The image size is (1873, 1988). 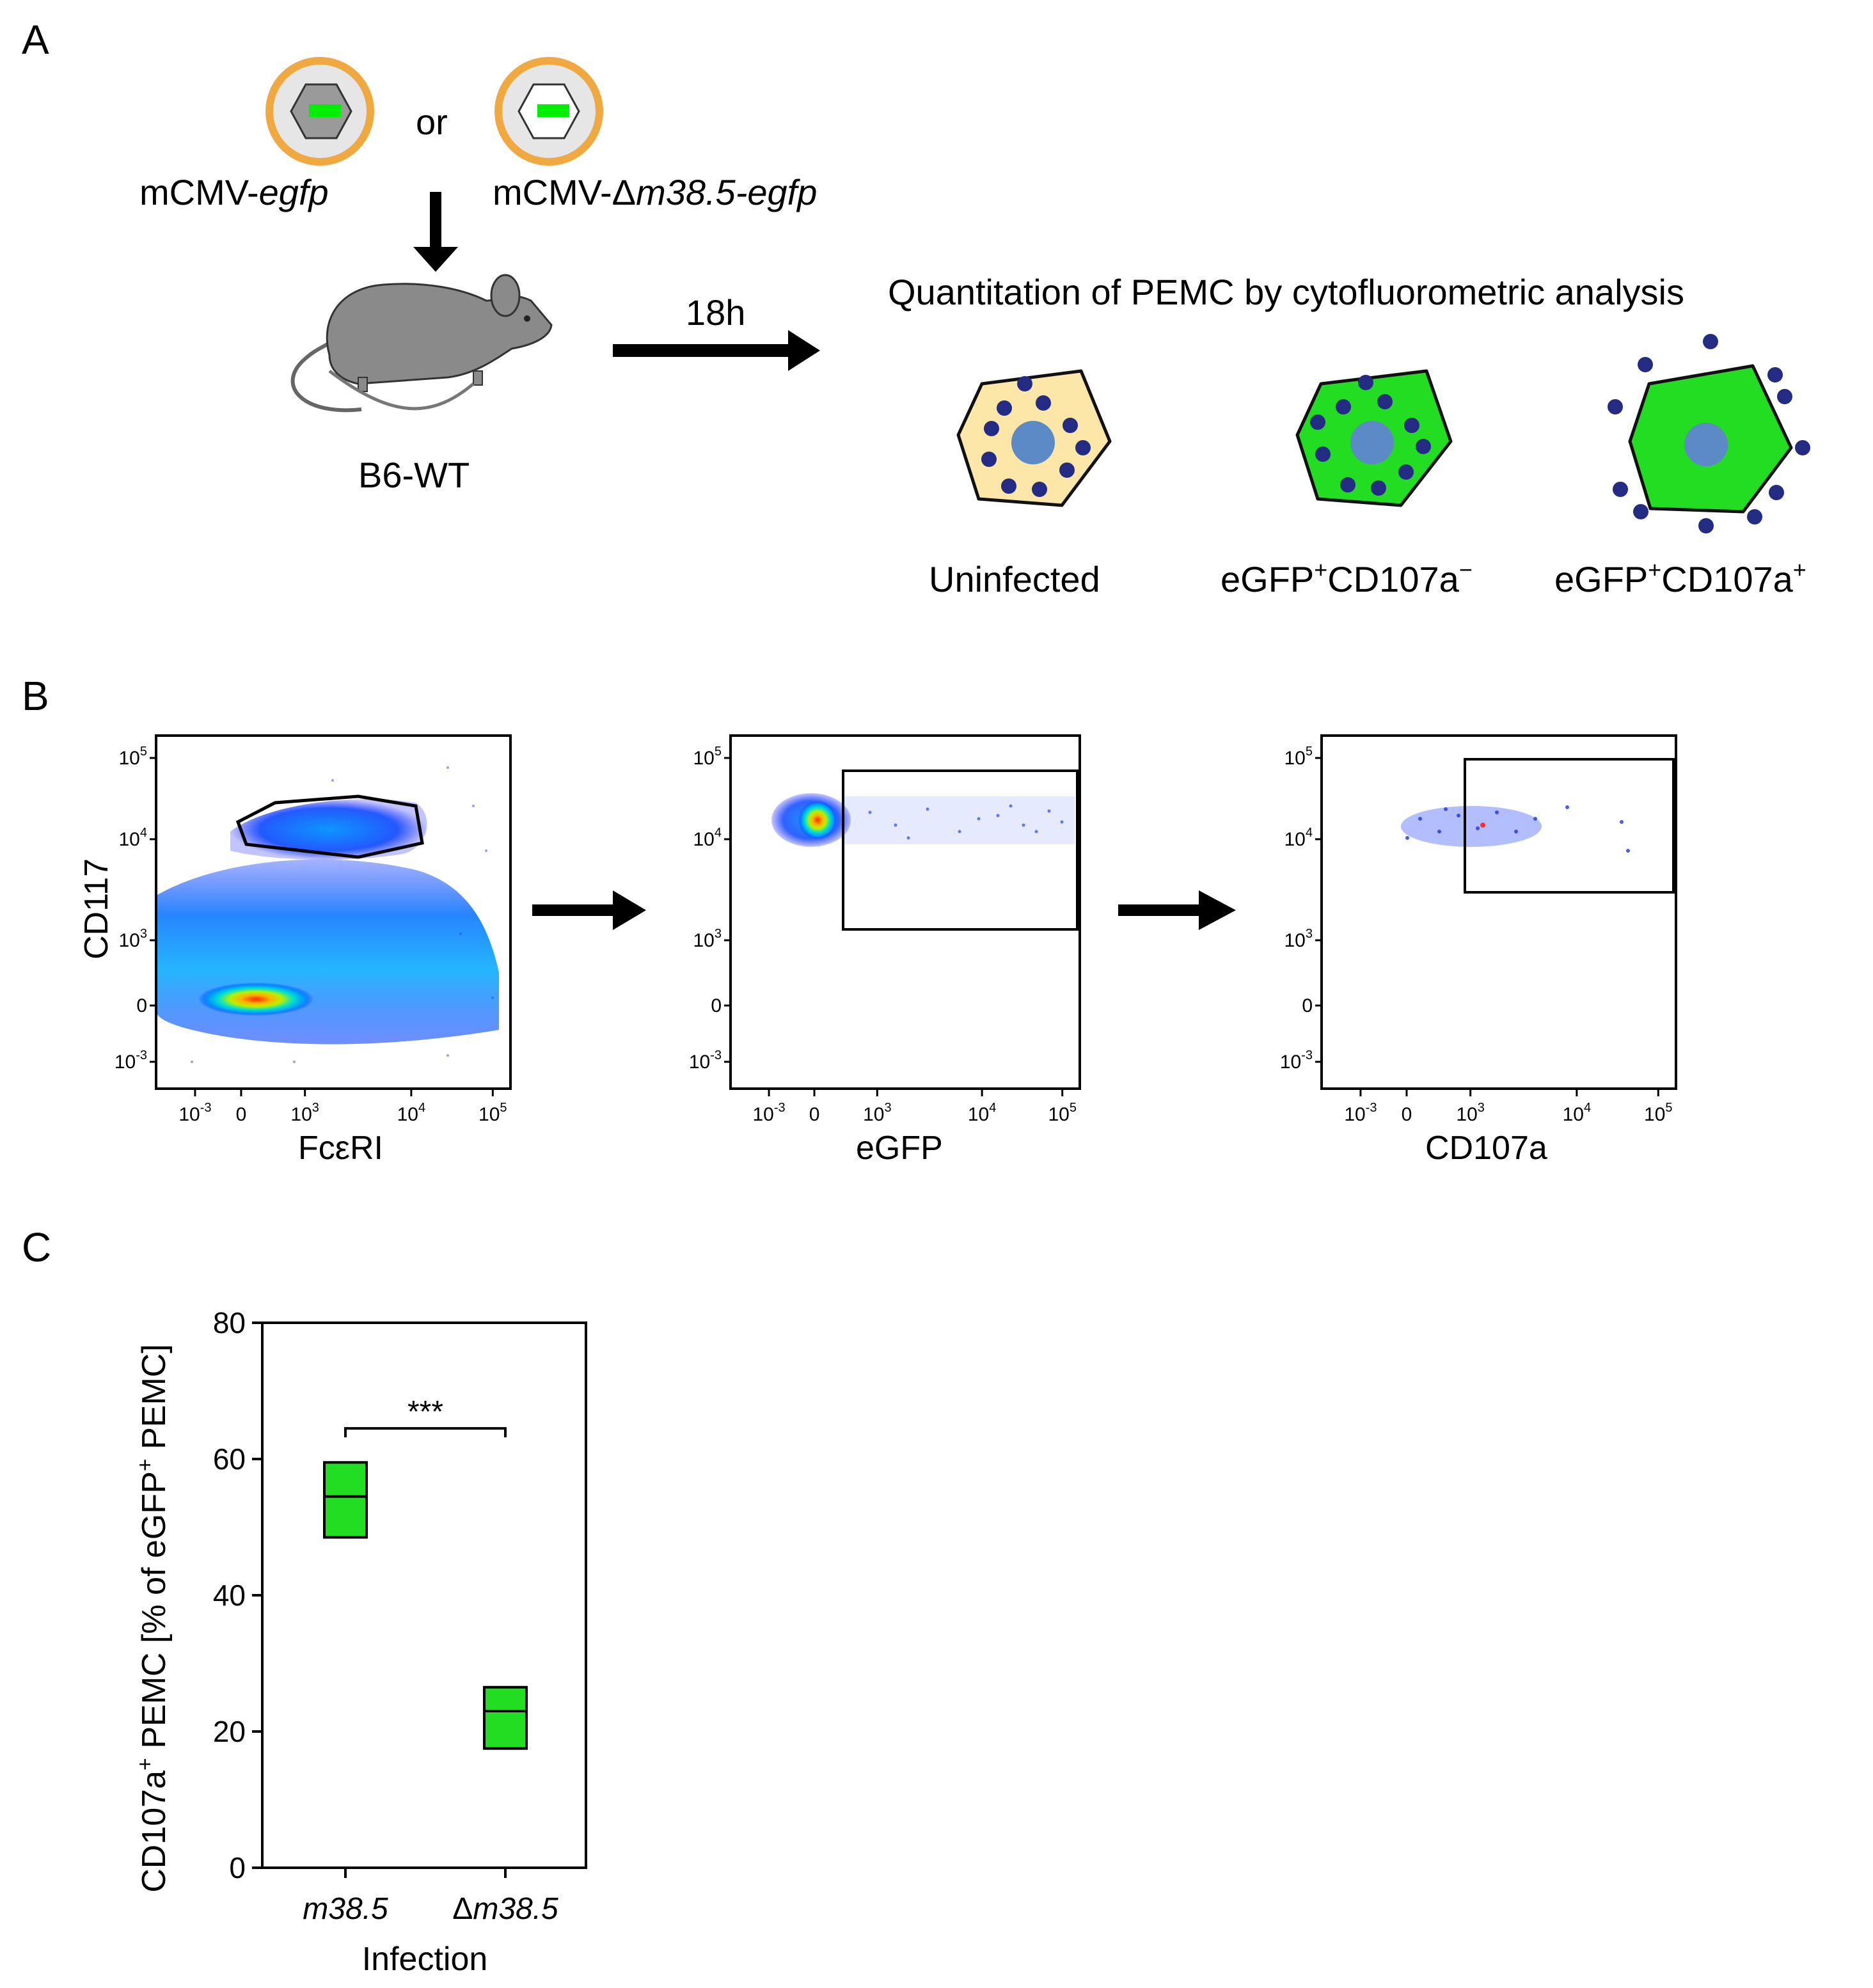 What do you see at coordinates (153, 1618) in the screenshot?
I see `chart-ylabel: CD107a+ PEMC [% of eGFP+ PEMC]` at bounding box center [153, 1618].